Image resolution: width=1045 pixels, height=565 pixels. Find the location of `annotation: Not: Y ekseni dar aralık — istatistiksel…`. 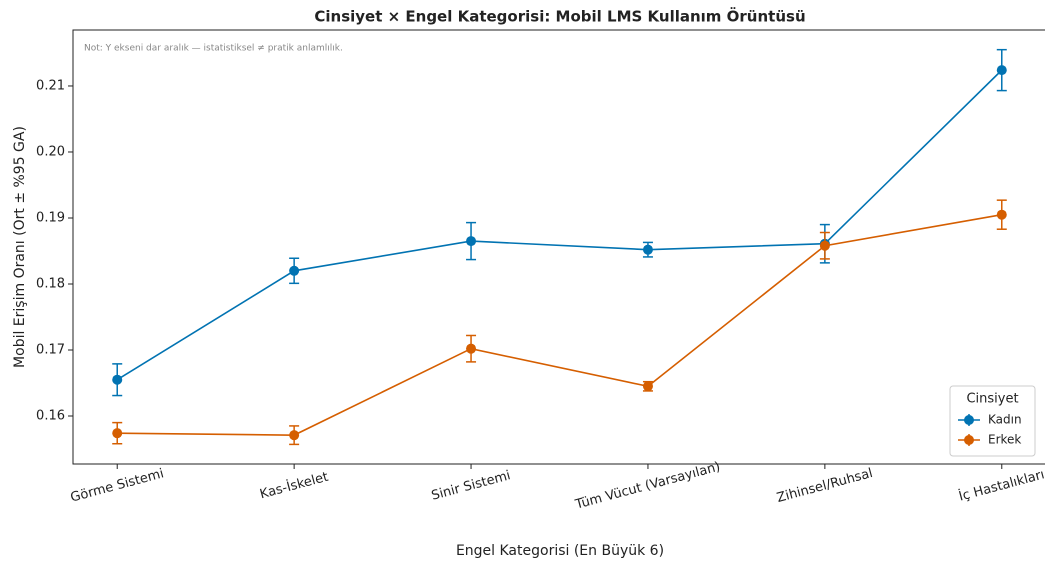

annotation: Not: Y ekseni dar aralık — istatistiksel… is located at coordinates (213, 49).